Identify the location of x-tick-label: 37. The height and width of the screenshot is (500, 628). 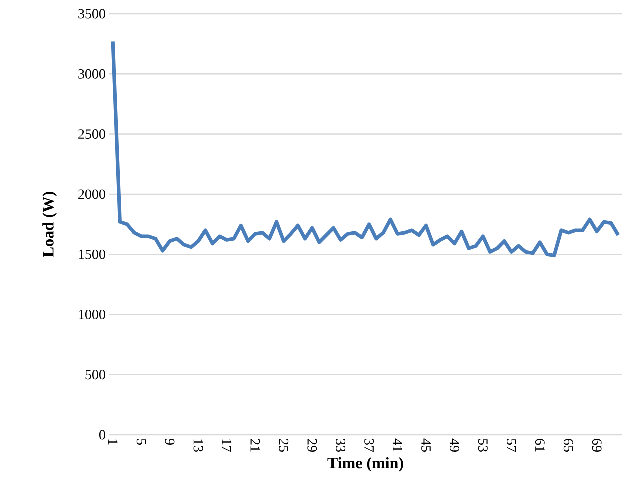
(369, 445).